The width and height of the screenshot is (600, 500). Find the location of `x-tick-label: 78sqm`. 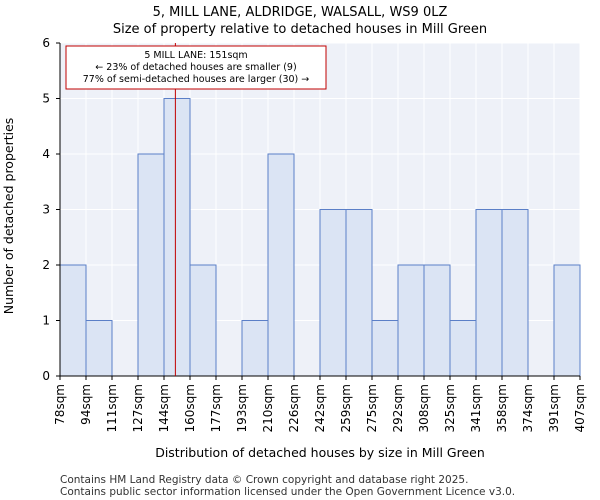

x-tick-label: 78sqm is located at coordinates (60, 404).